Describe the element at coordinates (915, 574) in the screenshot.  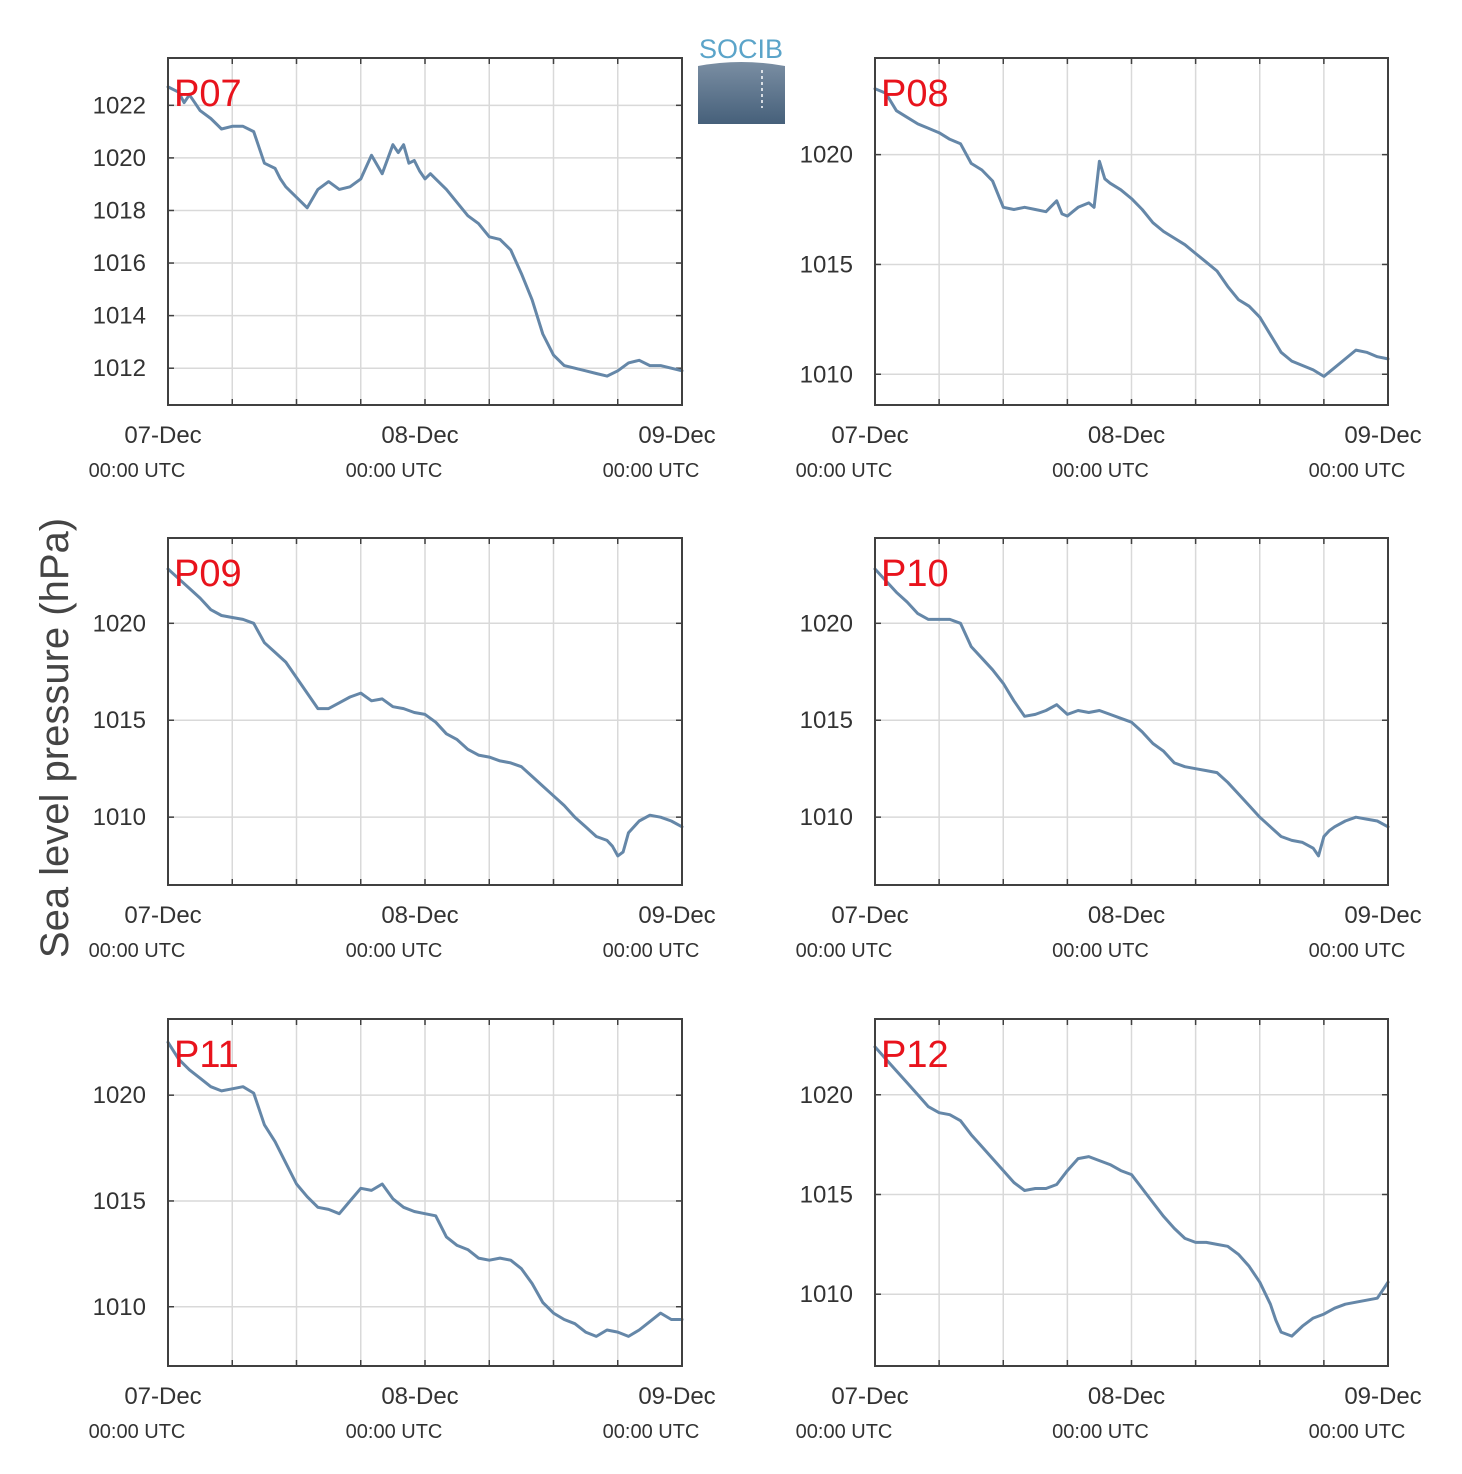
I see `panel-title: P10` at that location.